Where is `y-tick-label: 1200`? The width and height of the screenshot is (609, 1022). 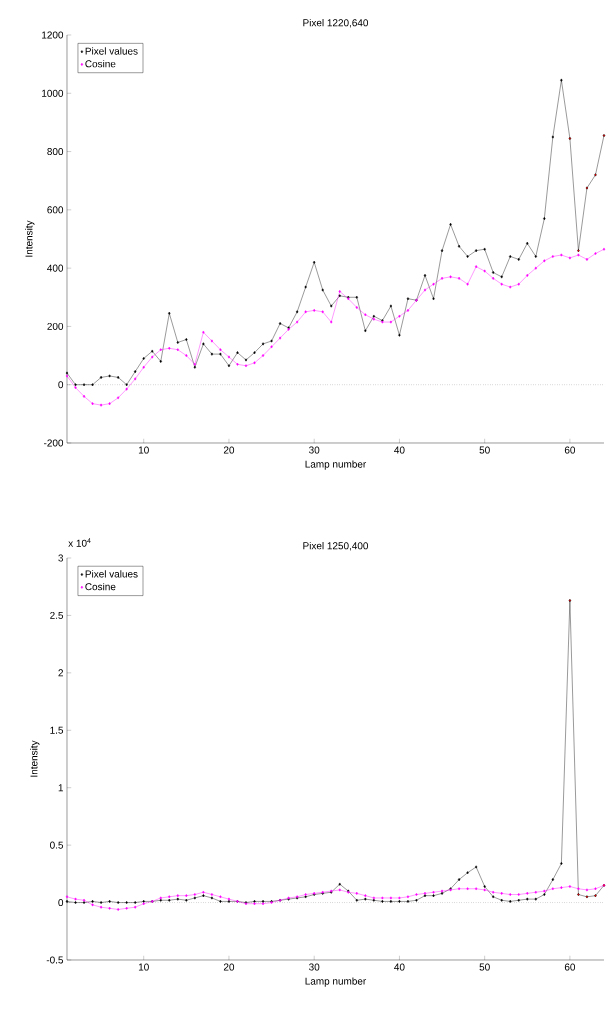 y-tick-label: 1200 is located at coordinates (53, 35).